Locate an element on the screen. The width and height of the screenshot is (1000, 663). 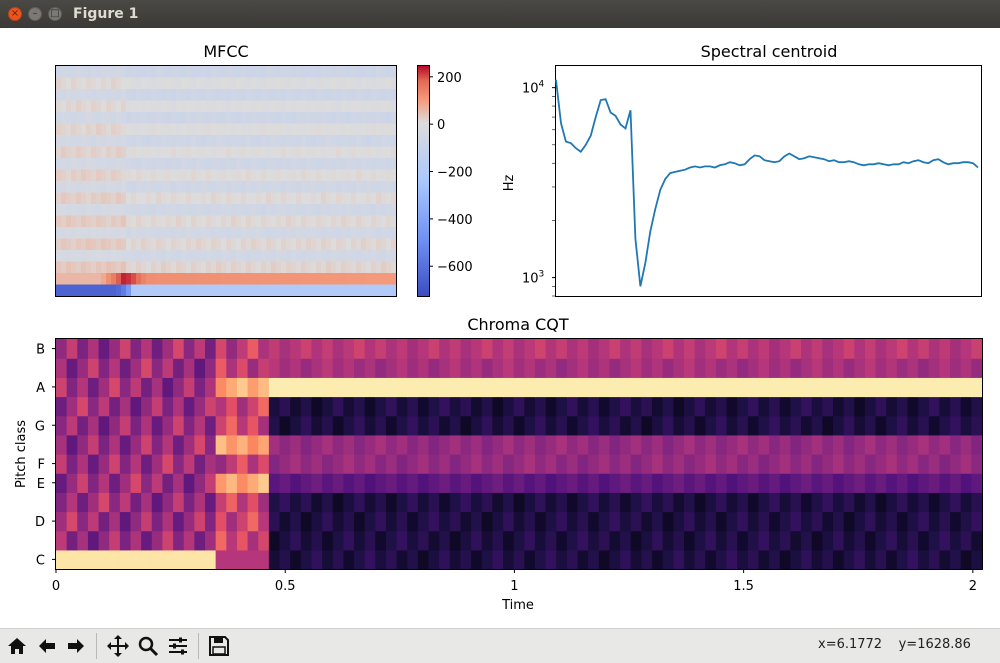
zoom-magnifier-icon is located at coordinates (148, 646).